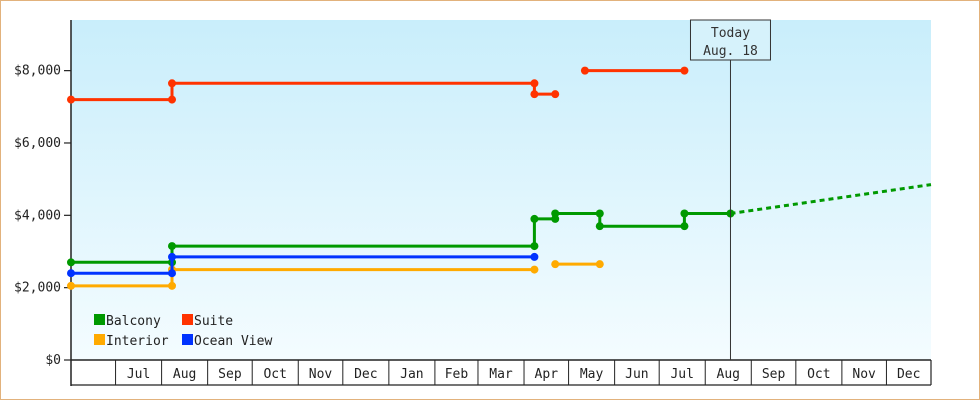  I want to click on x-tick-label: Feb, so click(457, 374).